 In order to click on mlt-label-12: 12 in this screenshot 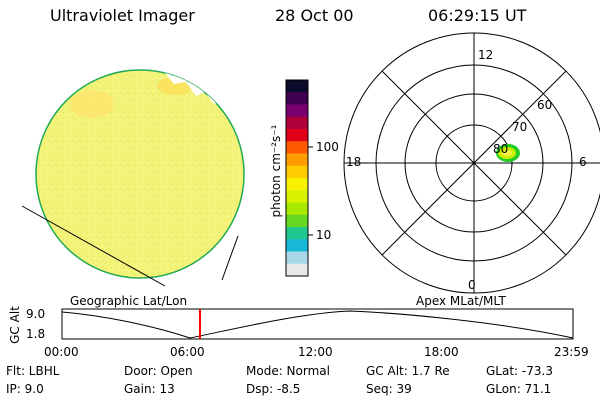, I will do `click(486, 55)`.